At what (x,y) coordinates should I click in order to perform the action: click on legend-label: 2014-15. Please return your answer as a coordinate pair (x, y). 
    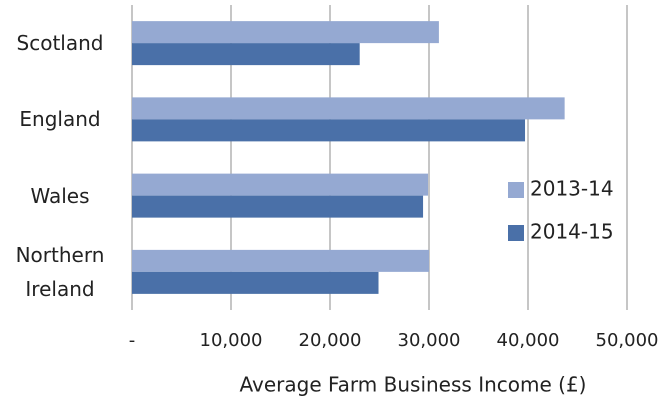
    Looking at the image, I should click on (572, 232).